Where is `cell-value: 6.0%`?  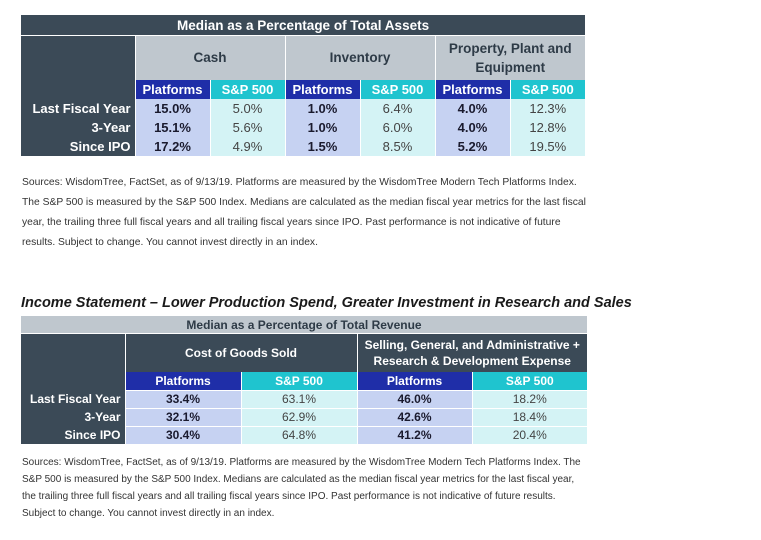
cell-value: 6.0% is located at coordinates (397, 127).